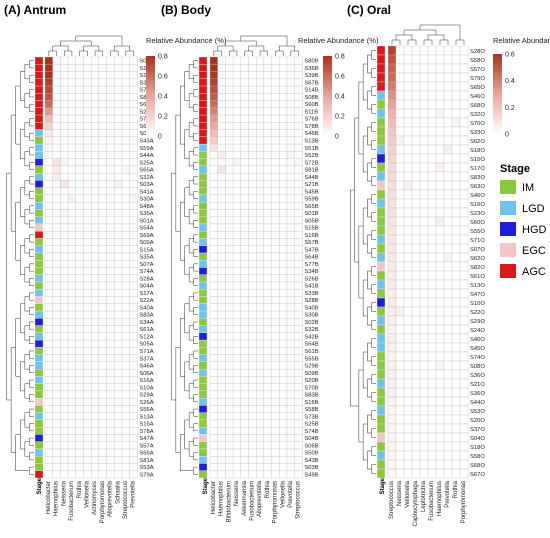 The image size is (550, 538). I want to click on stage-cell-lgd, so click(381, 149).